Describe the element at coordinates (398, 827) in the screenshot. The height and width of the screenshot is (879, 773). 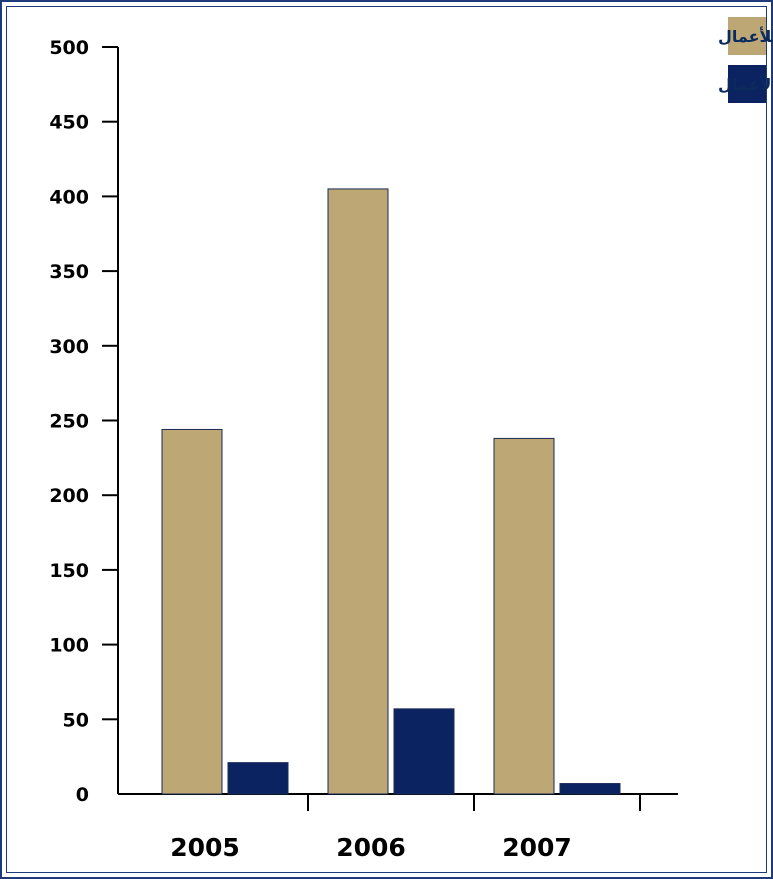
I see `x-axis: 2005 2006 2007` at that location.